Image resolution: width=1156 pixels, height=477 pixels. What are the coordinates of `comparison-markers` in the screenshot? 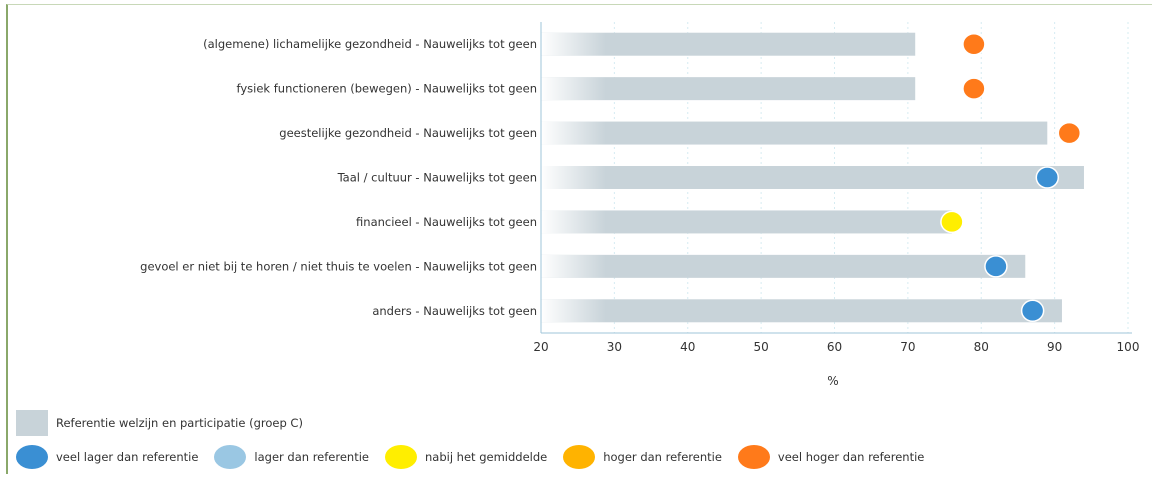 It's located at (1011, 177).